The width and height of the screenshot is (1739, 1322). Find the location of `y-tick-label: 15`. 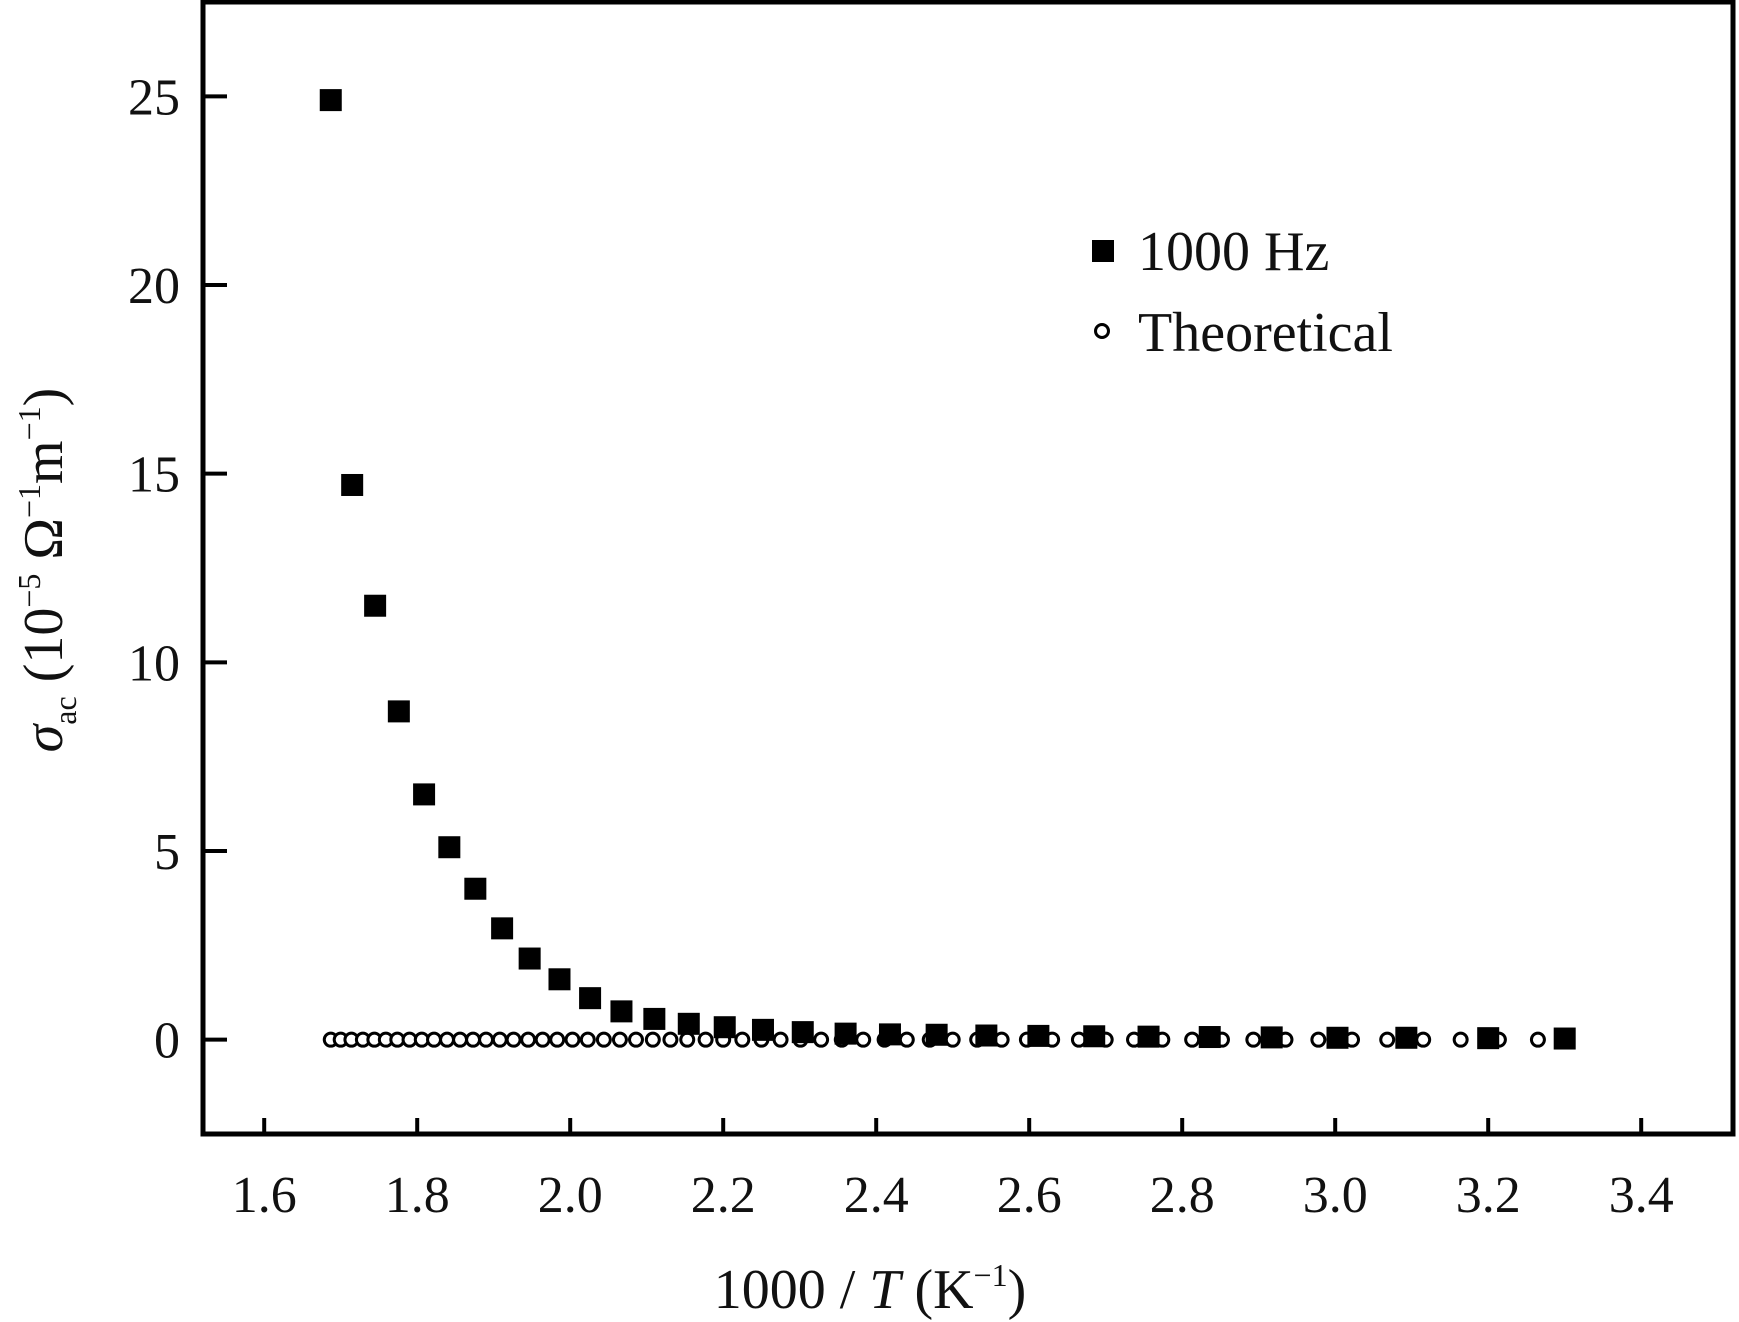

y-tick-label: 15 is located at coordinates (154, 475).